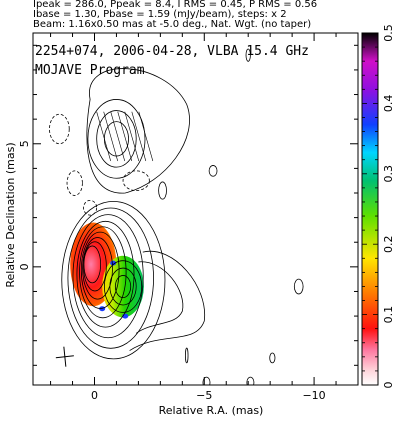 This screenshot has width=409, height=424. Describe the element at coordinates (388, 104) in the screenshot. I see `colorbar-tick-label: 0.4` at that location.